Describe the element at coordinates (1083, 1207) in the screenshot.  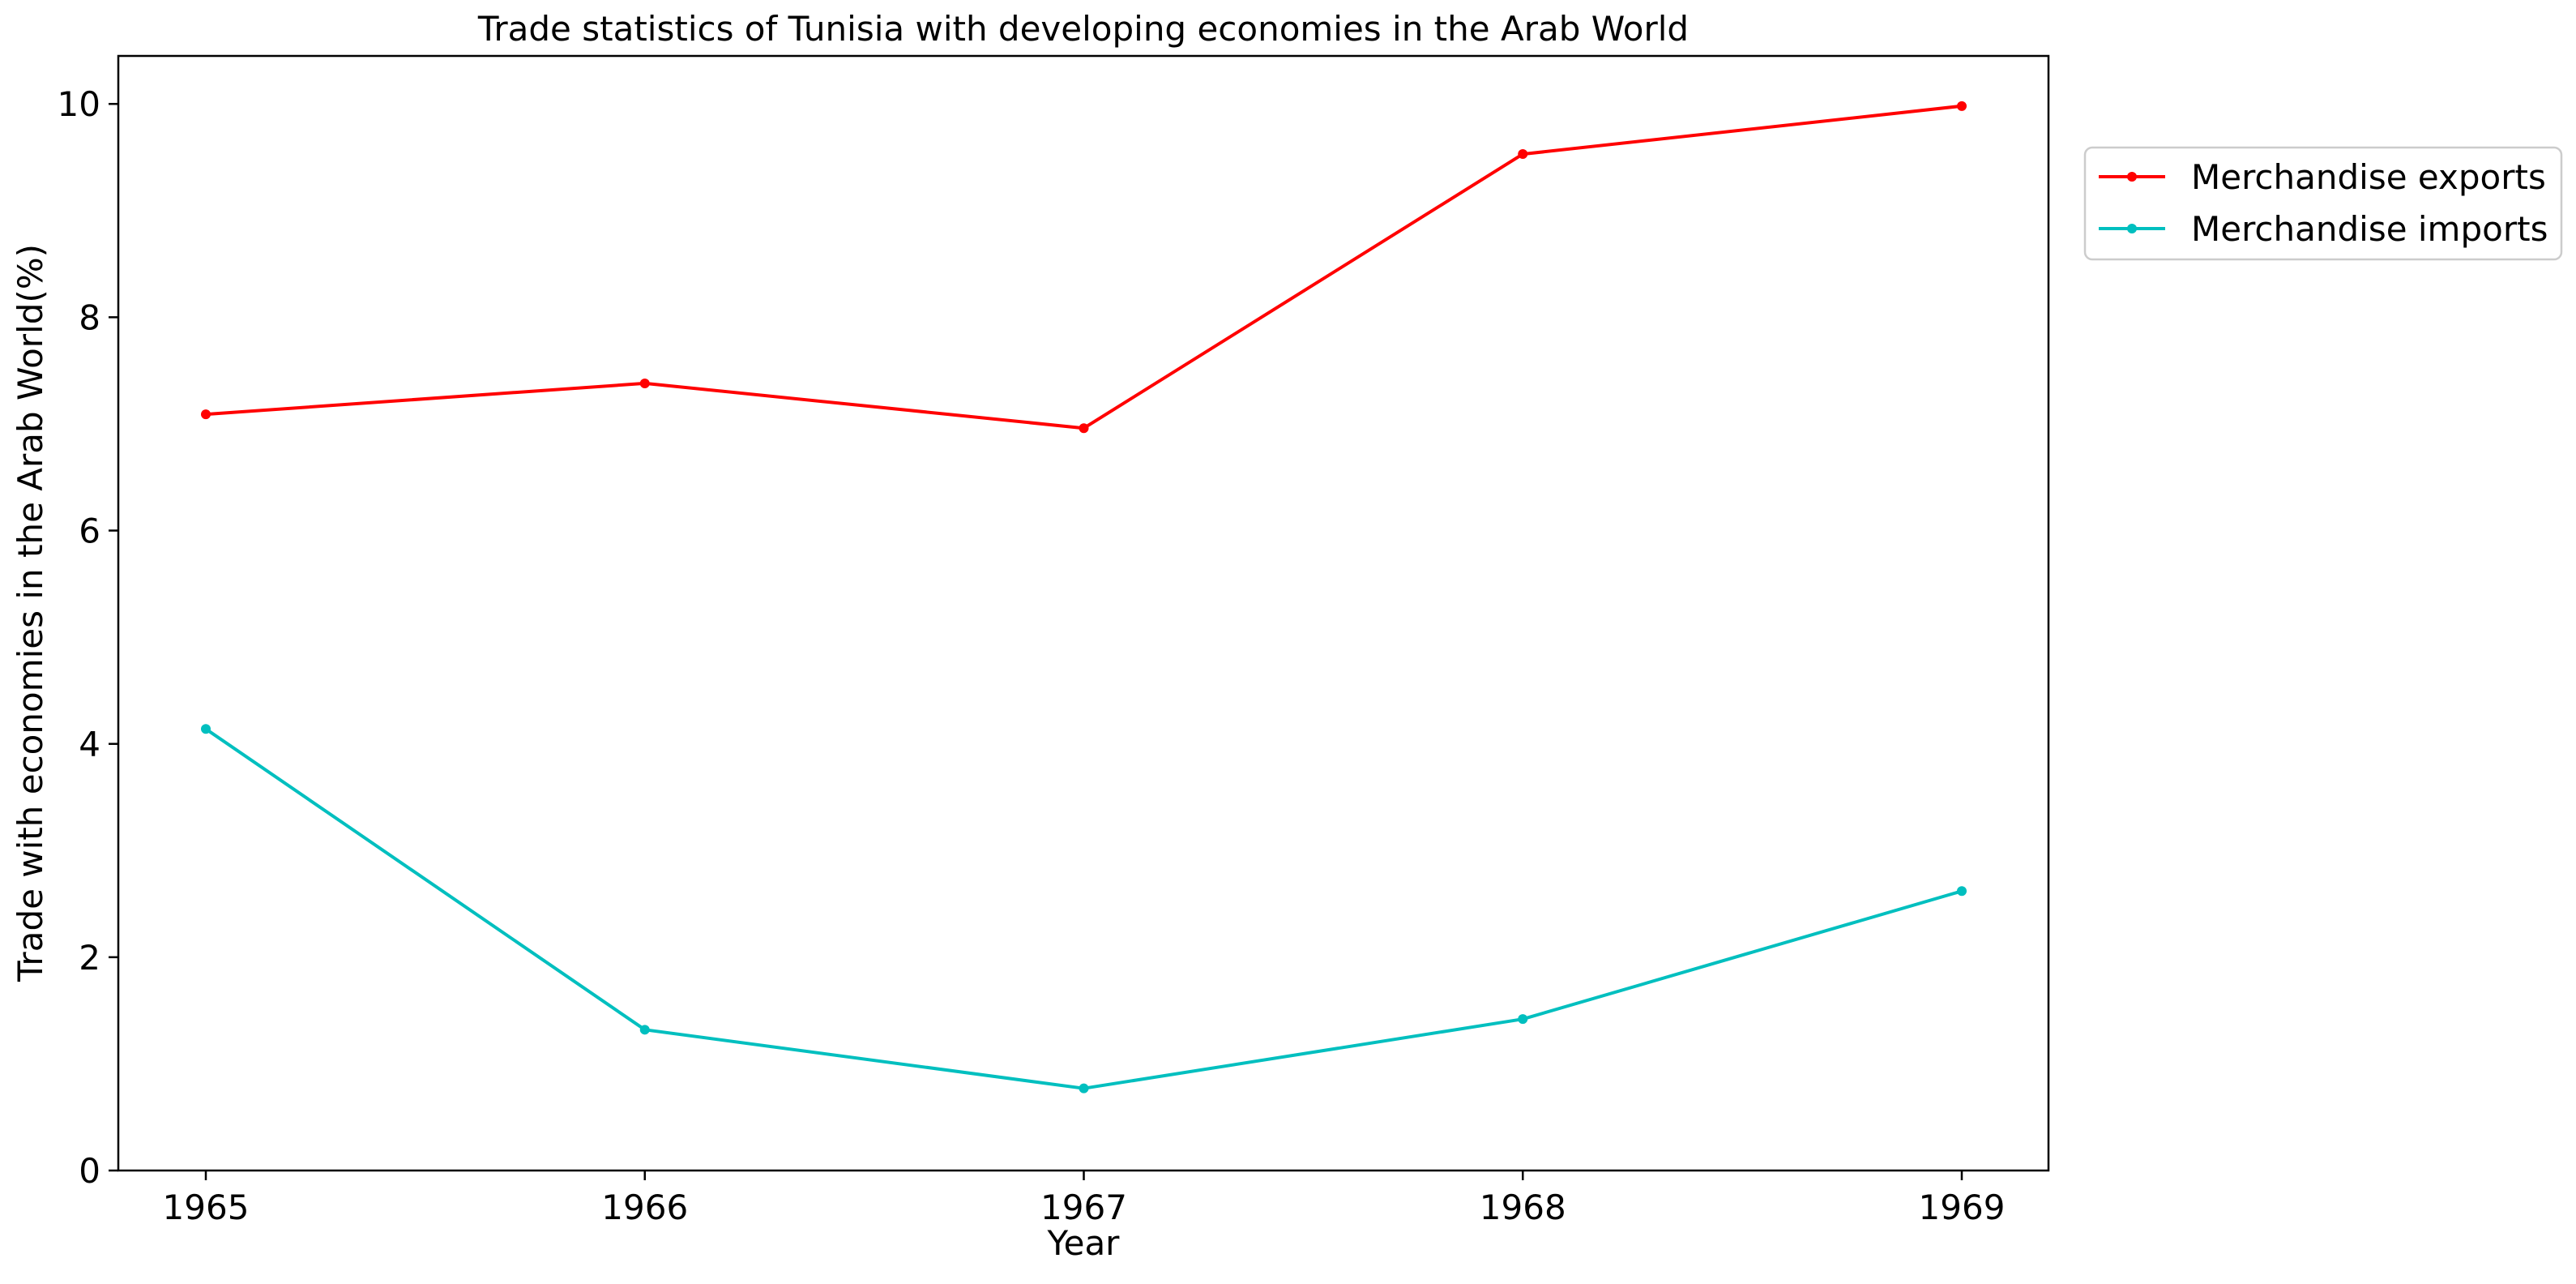
I see `x-tick-label: 1967` at that location.